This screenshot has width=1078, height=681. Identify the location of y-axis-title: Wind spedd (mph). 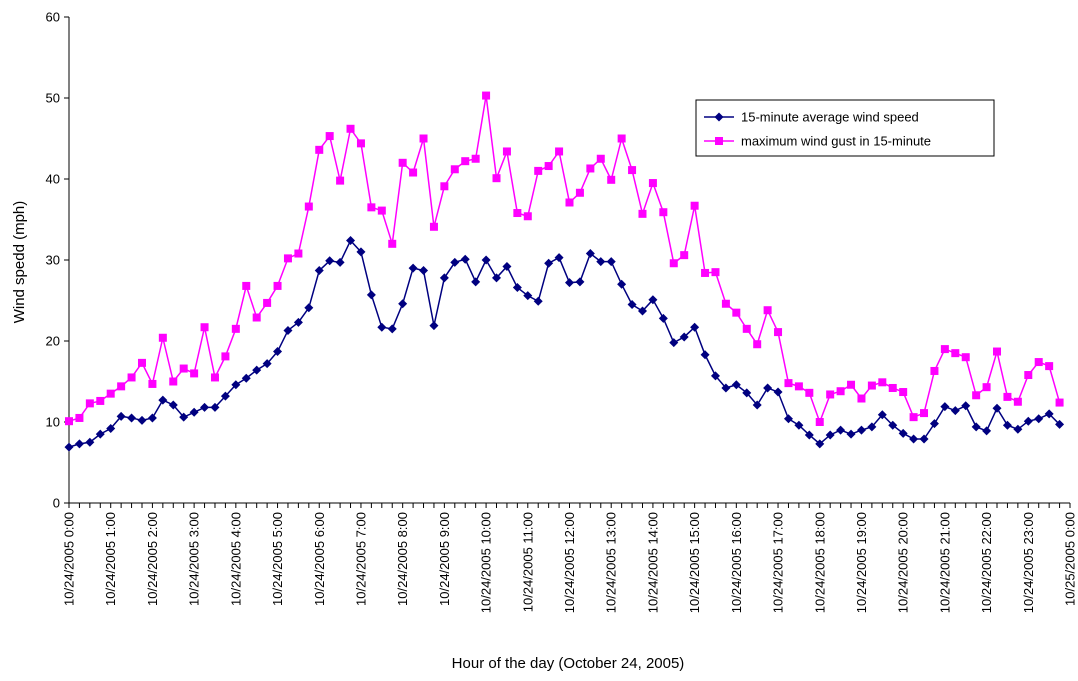
(19, 262).